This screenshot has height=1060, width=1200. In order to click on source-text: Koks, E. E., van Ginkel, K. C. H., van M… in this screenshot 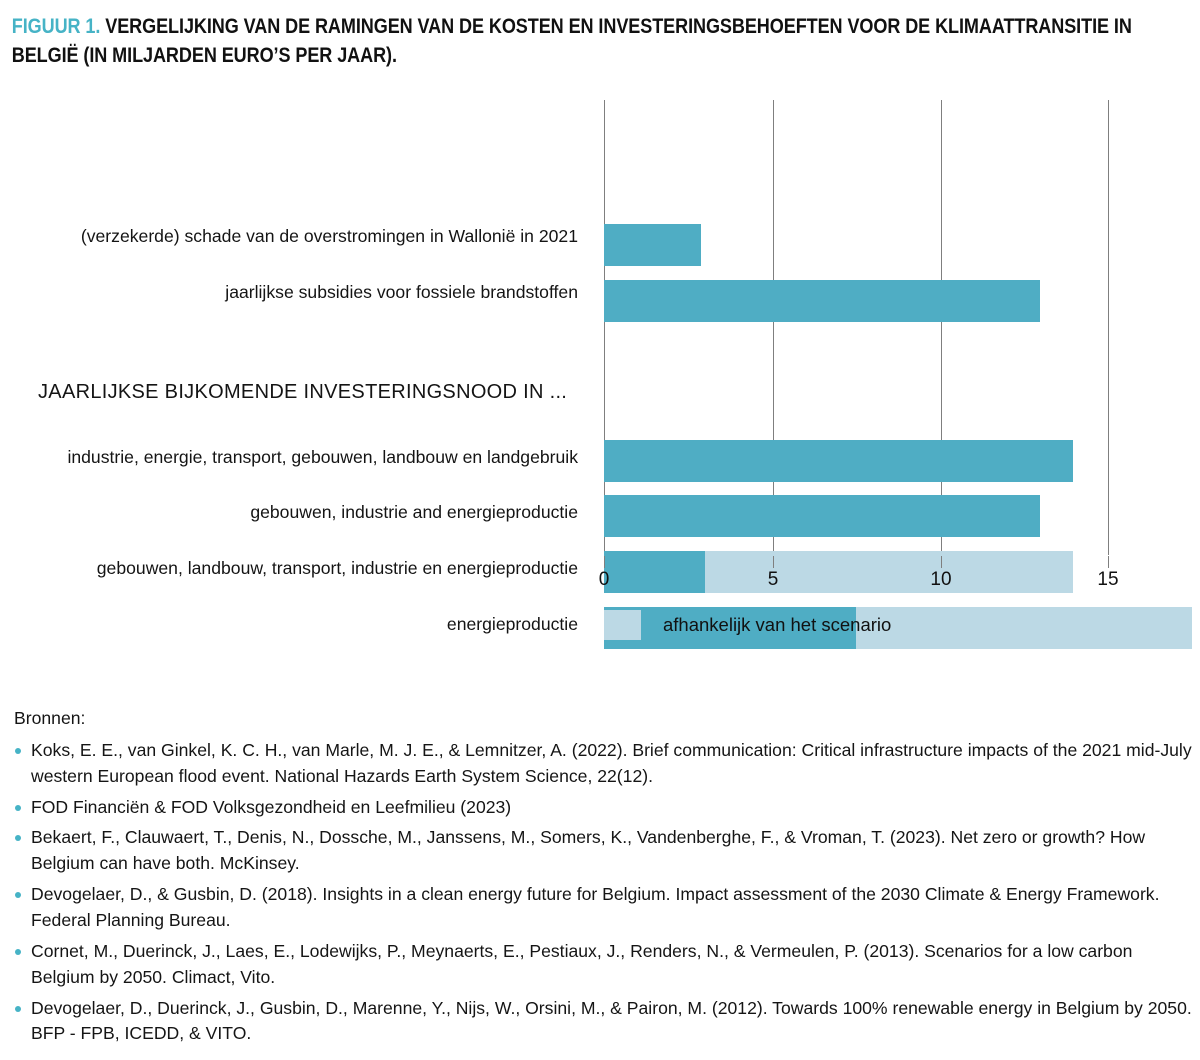, I will do `click(611, 762)`.